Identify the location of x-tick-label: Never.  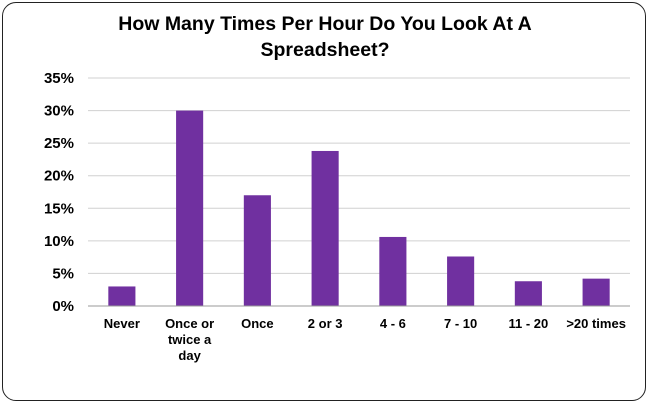
(122, 323).